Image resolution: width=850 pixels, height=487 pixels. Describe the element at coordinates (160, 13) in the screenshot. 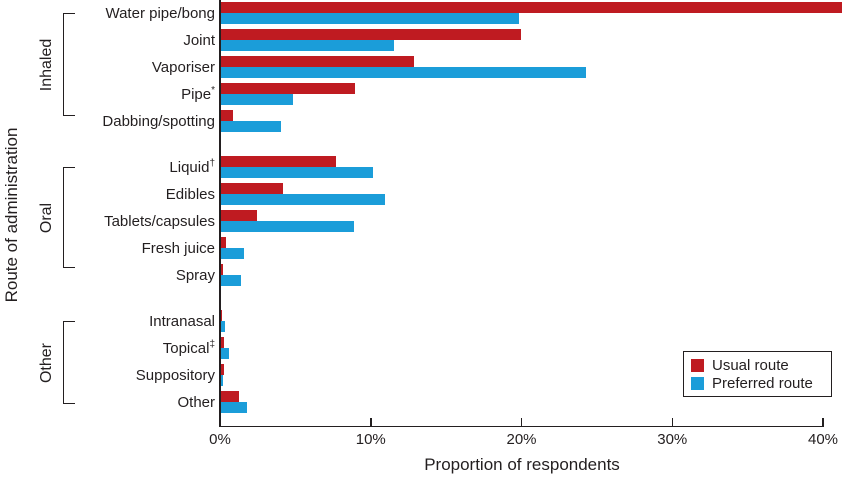

I see `category-label: Water pipe/bong` at that location.